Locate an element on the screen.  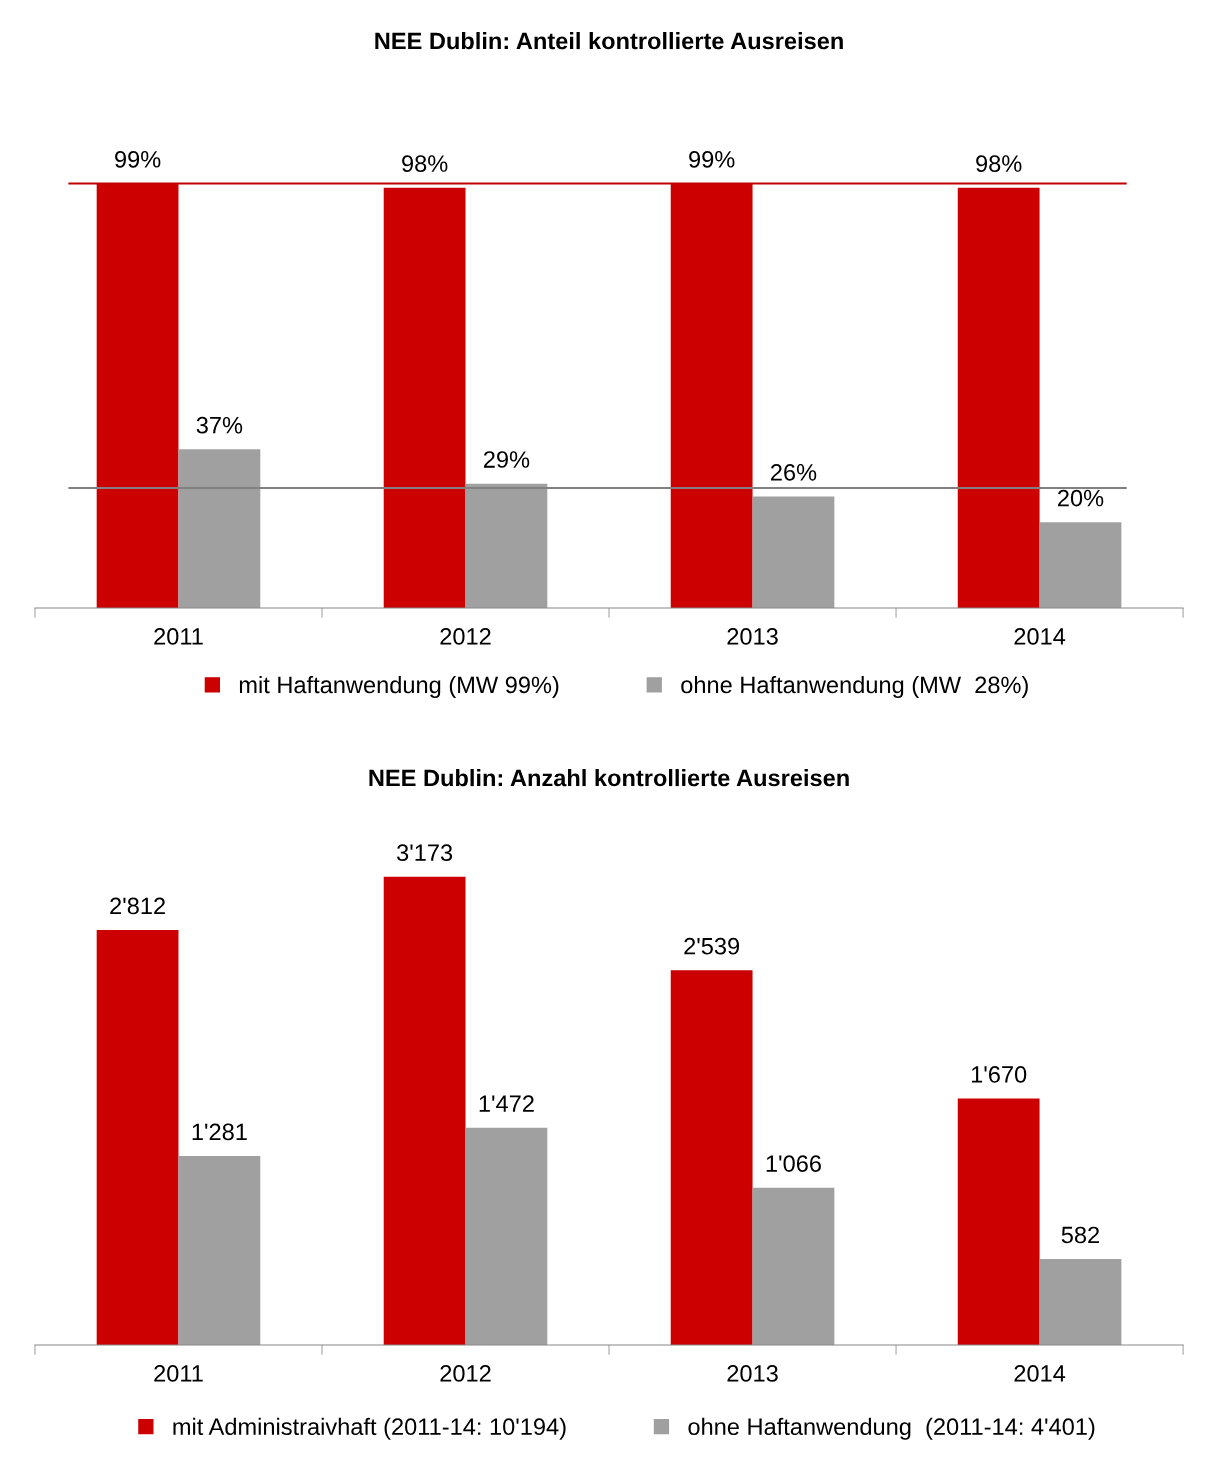
data-label: 26% is located at coordinates (794, 472).